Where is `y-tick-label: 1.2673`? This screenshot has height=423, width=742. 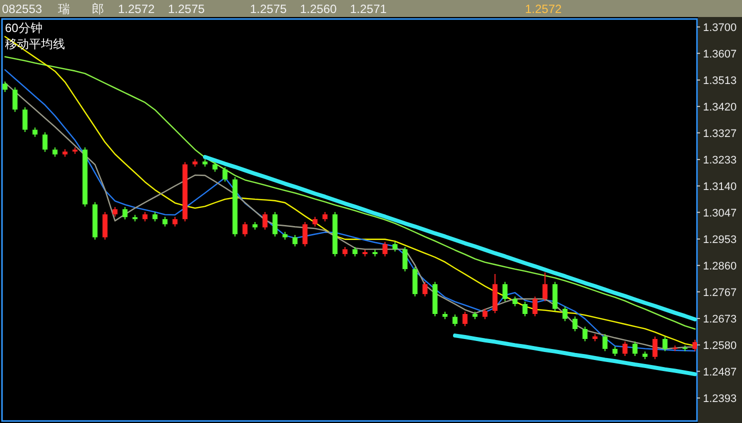
y-tick-label: 1.2673 is located at coordinates (720, 320).